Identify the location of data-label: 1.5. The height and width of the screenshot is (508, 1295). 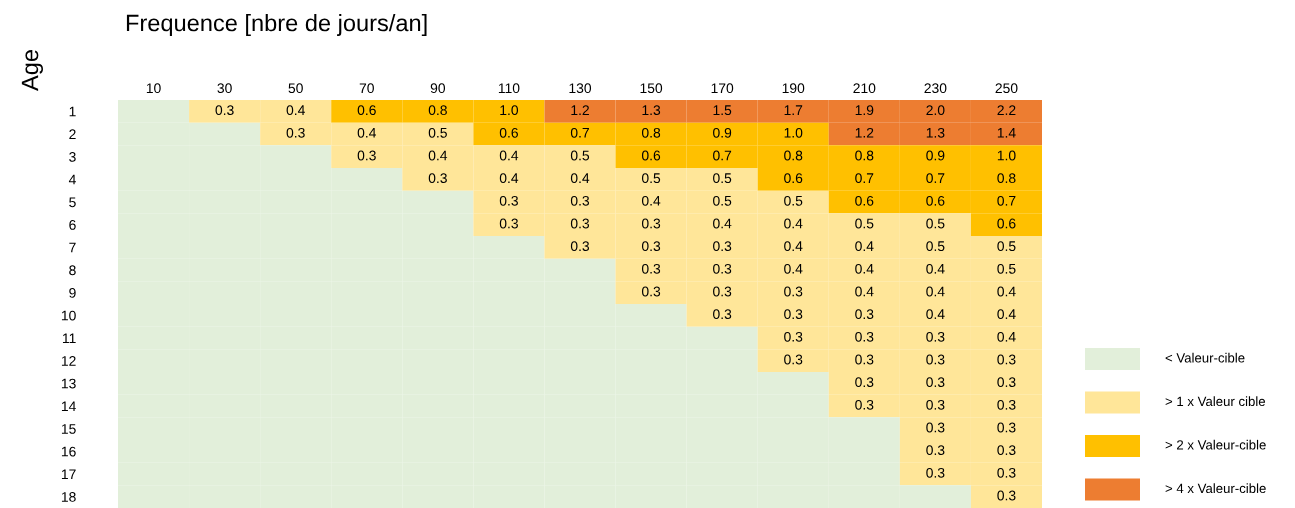
(722, 110).